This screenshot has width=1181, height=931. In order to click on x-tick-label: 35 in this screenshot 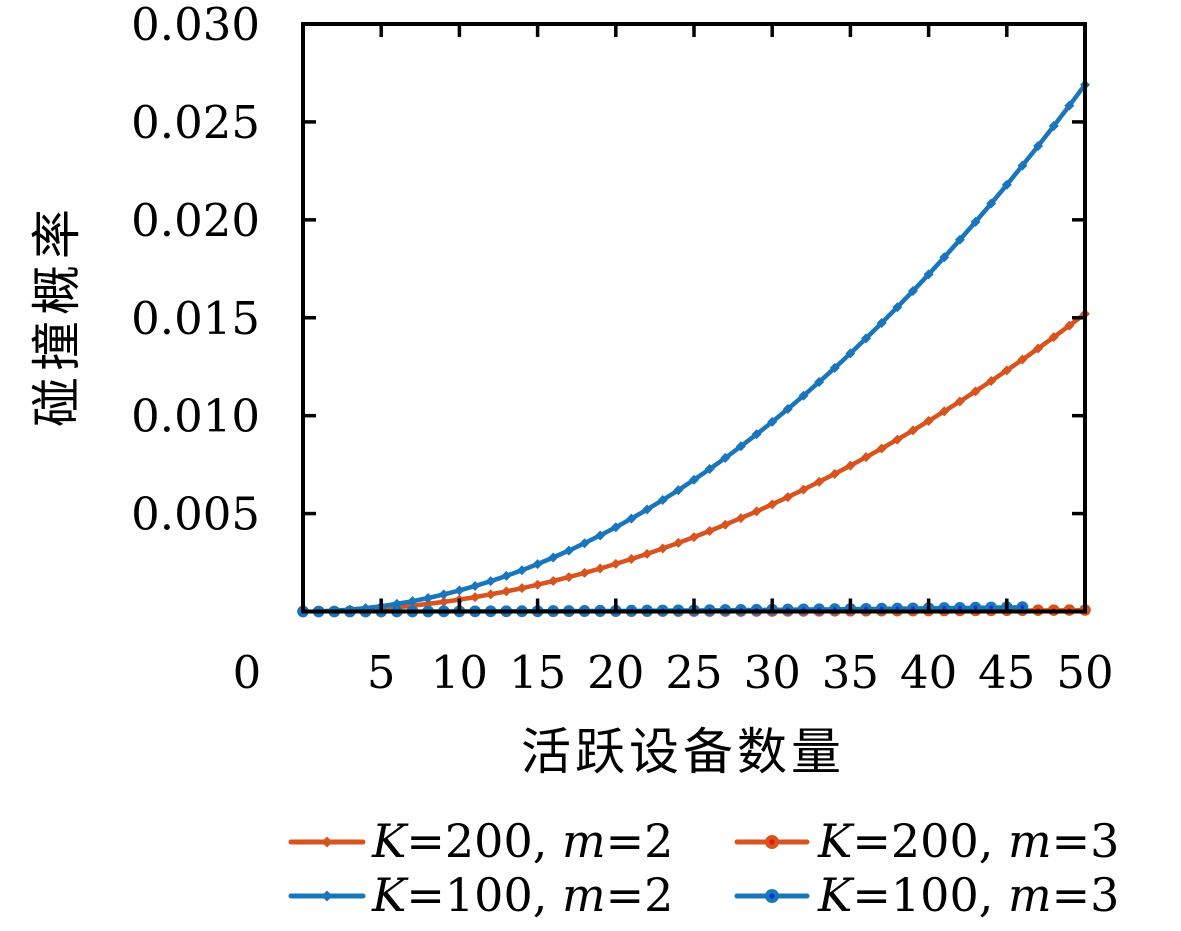, I will do `click(850, 672)`.